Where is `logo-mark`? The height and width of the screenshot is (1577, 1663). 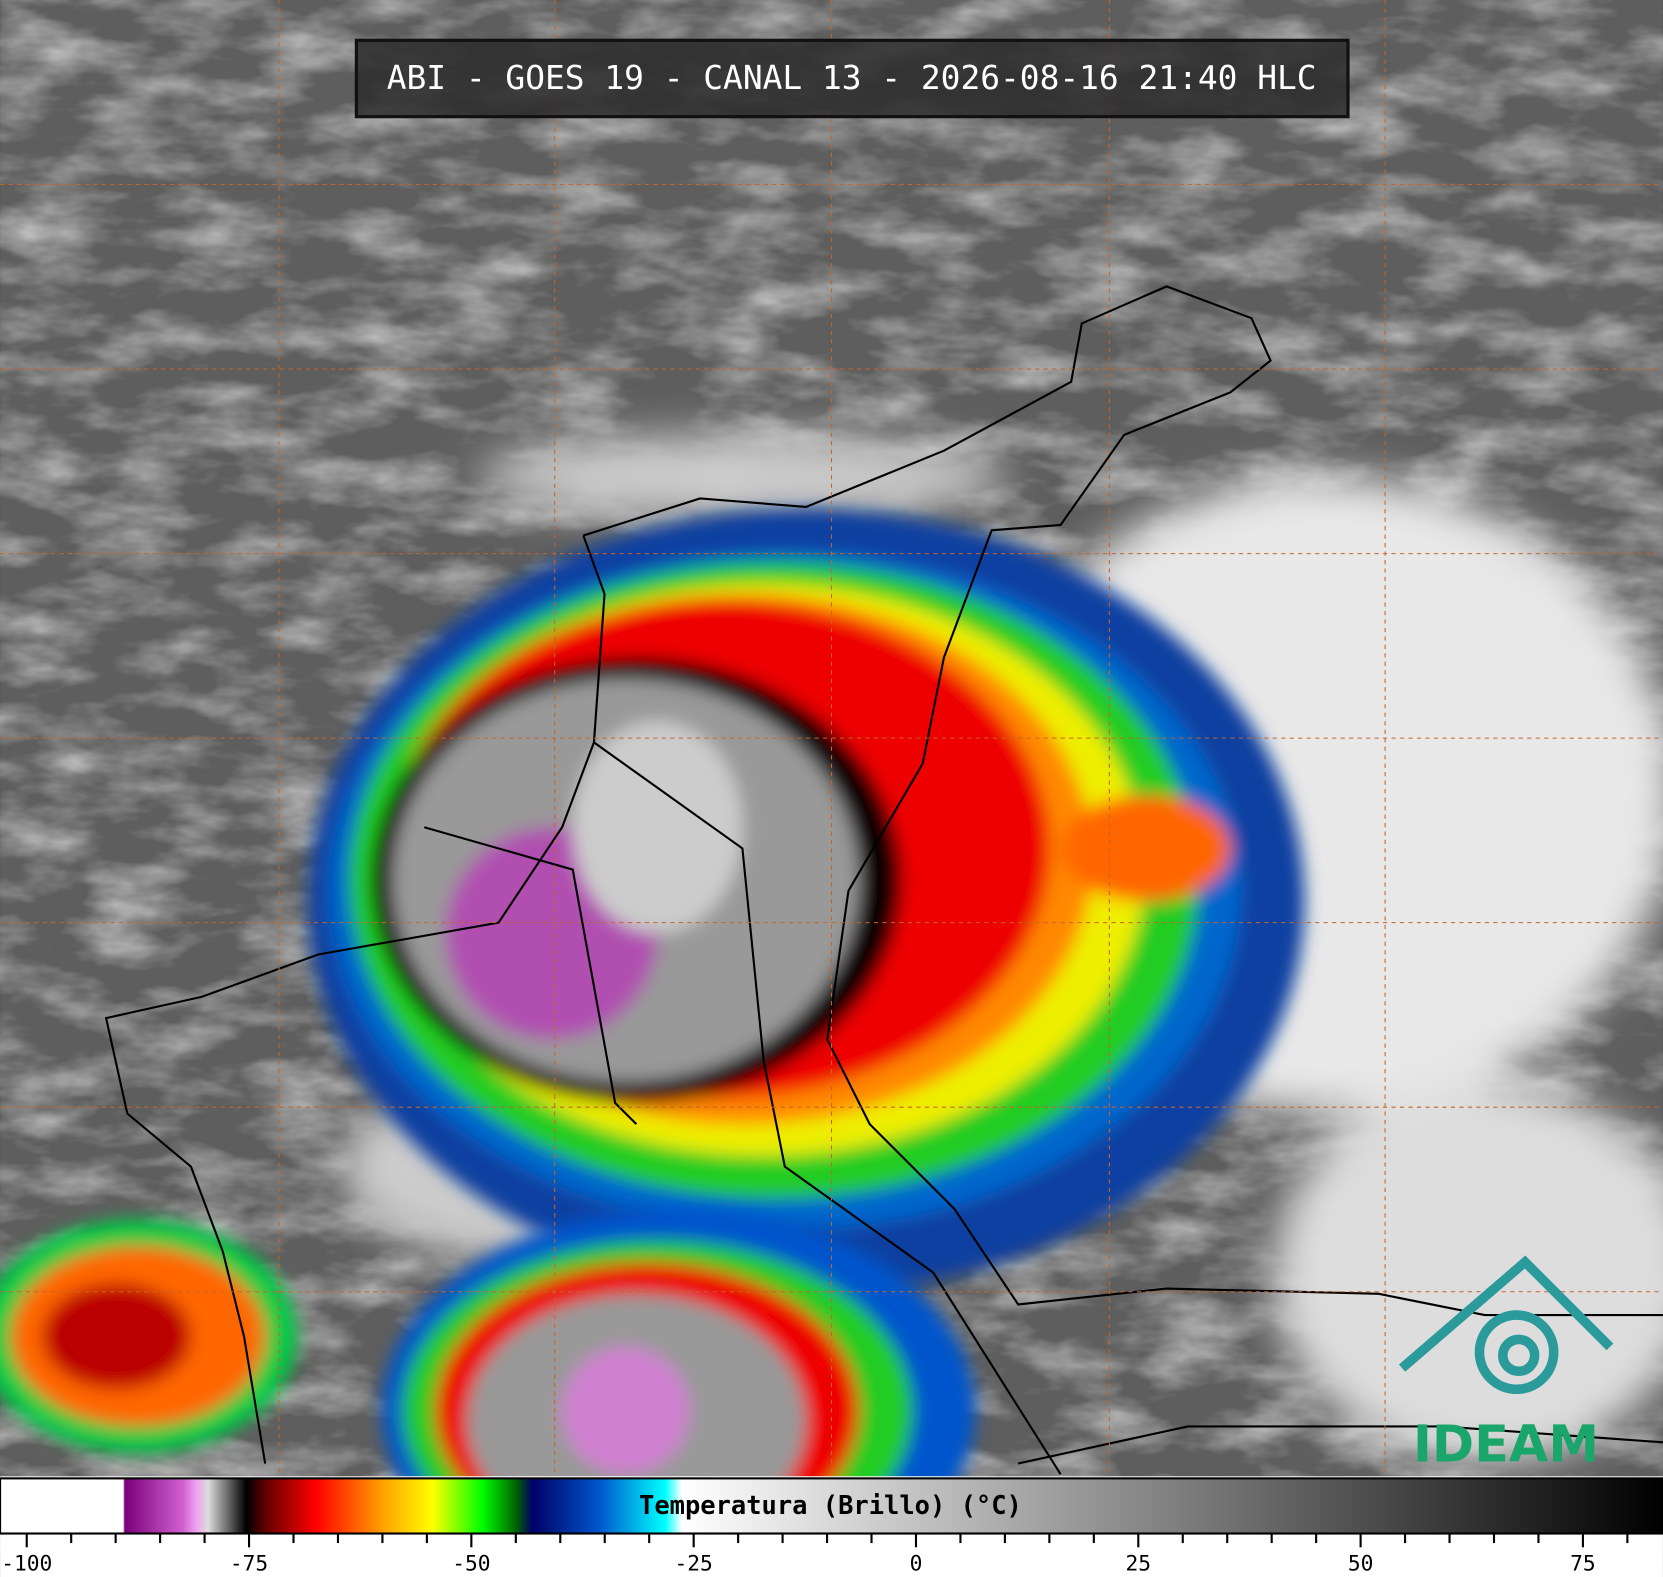
logo-mark is located at coordinates (1506, 1325).